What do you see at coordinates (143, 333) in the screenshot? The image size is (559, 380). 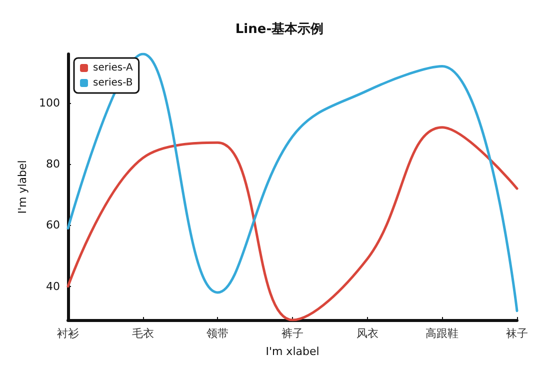 I see `x-tick-label: 毛衣` at bounding box center [143, 333].